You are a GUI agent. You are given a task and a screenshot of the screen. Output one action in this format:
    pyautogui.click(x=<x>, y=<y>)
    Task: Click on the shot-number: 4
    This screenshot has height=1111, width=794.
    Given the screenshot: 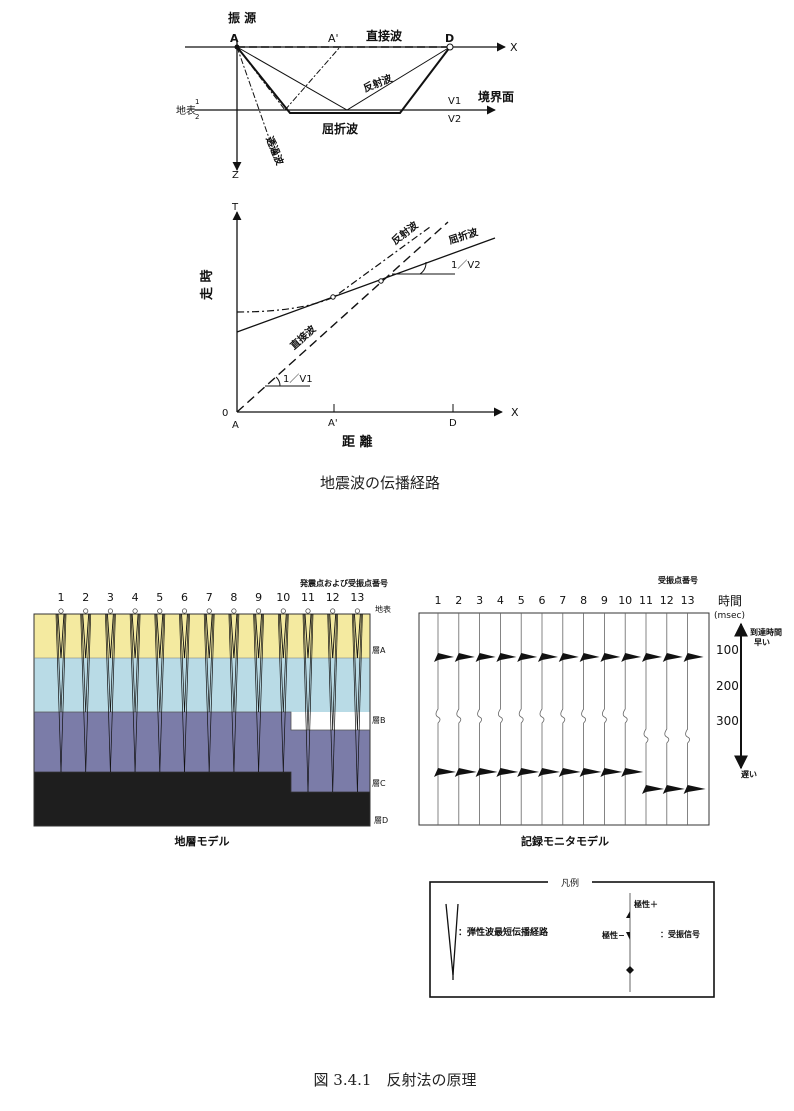 What is the action you would take?
    pyautogui.click(x=135, y=597)
    